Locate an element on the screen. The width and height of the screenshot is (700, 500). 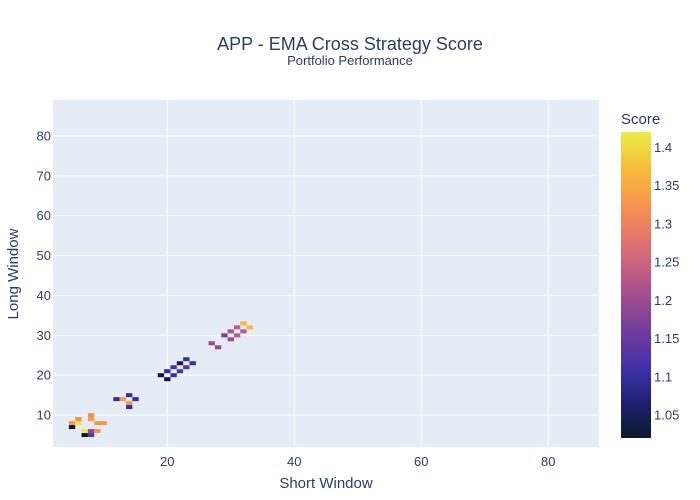
y-tick-label: 20 is located at coordinates (44, 375).